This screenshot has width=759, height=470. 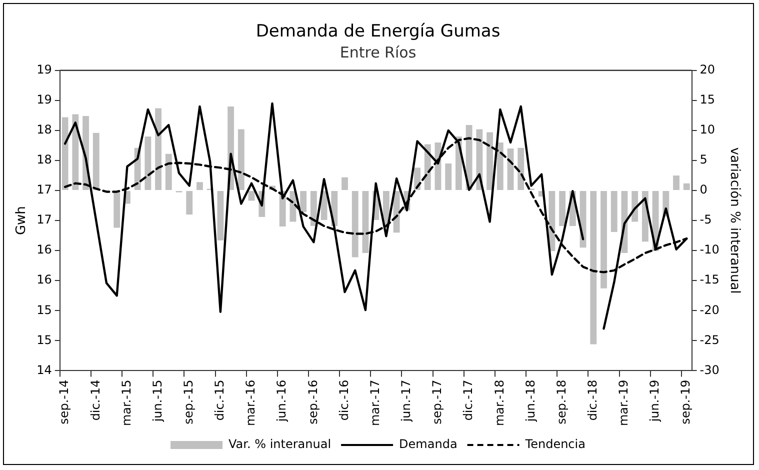 I want to click on y-axis-title: Gwh, so click(x=22, y=221).